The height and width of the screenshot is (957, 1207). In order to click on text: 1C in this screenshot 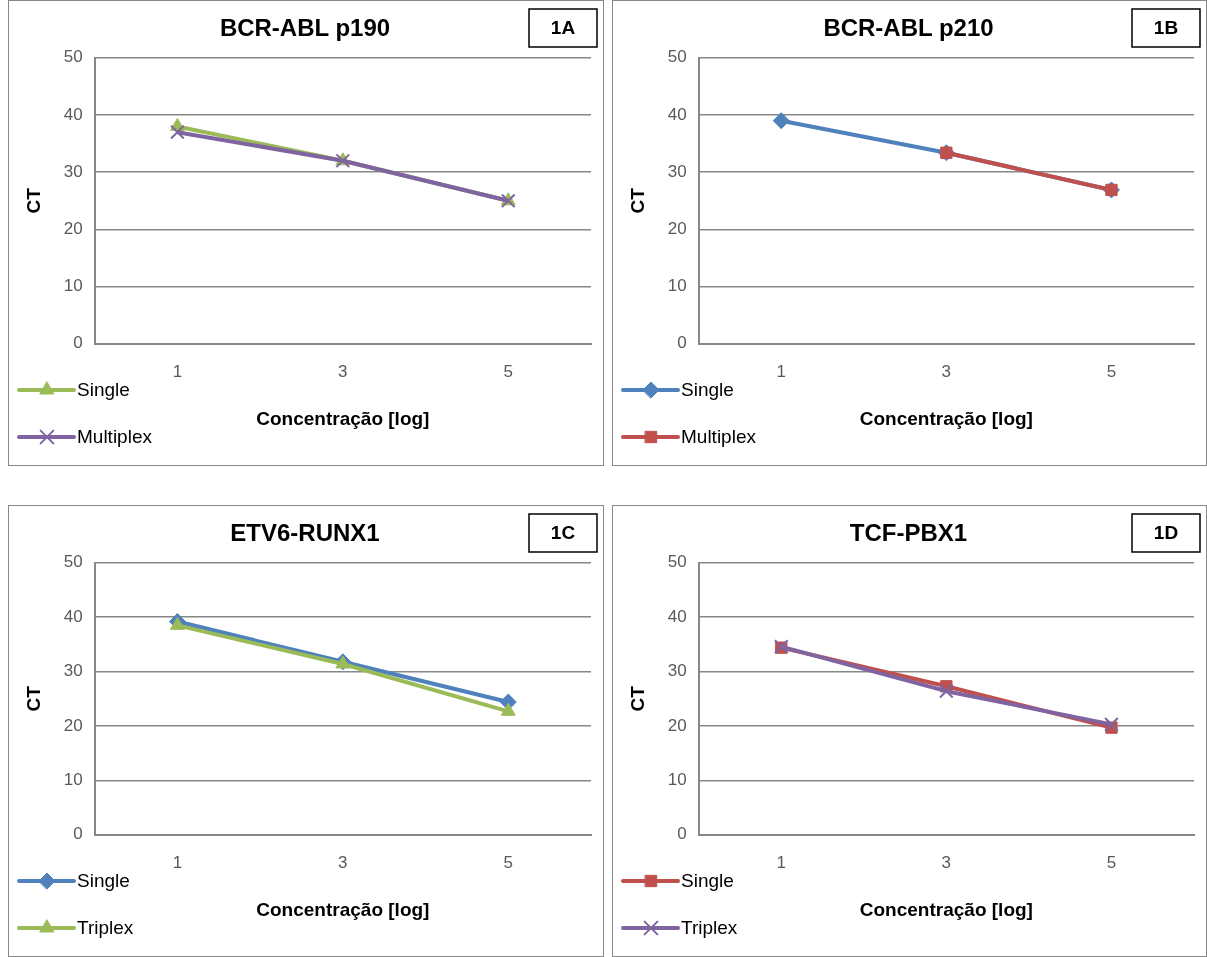, I will do `click(563, 533)`.